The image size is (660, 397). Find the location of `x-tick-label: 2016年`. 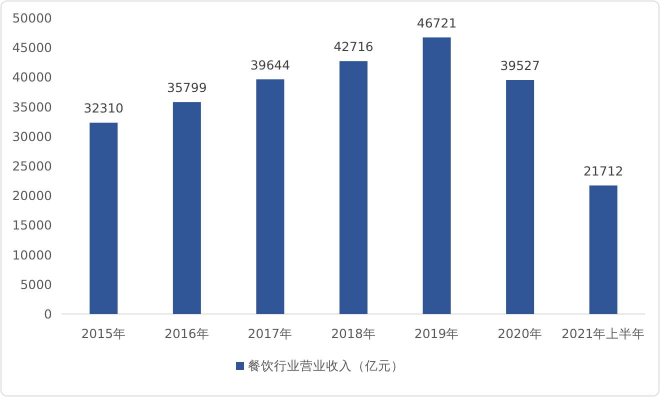

x-tick-label: 2016年 is located at coordinates (187, 333).